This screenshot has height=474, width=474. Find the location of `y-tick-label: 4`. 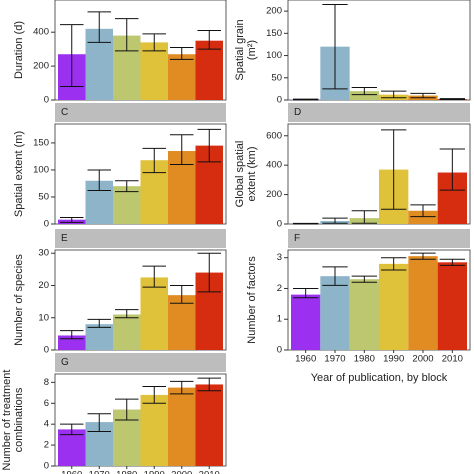

y-tick-label: 4 is located at coordinates (46, 424).